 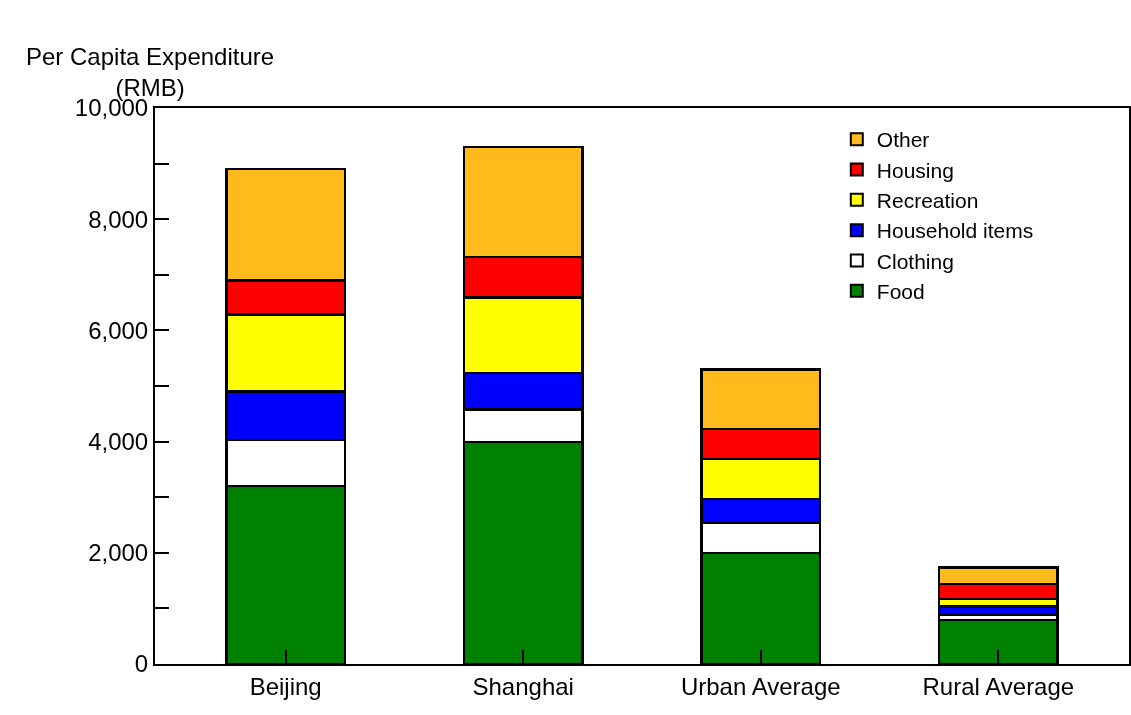 I want to click on x-tick-label: Rural Average, so click(x=998, y=686).